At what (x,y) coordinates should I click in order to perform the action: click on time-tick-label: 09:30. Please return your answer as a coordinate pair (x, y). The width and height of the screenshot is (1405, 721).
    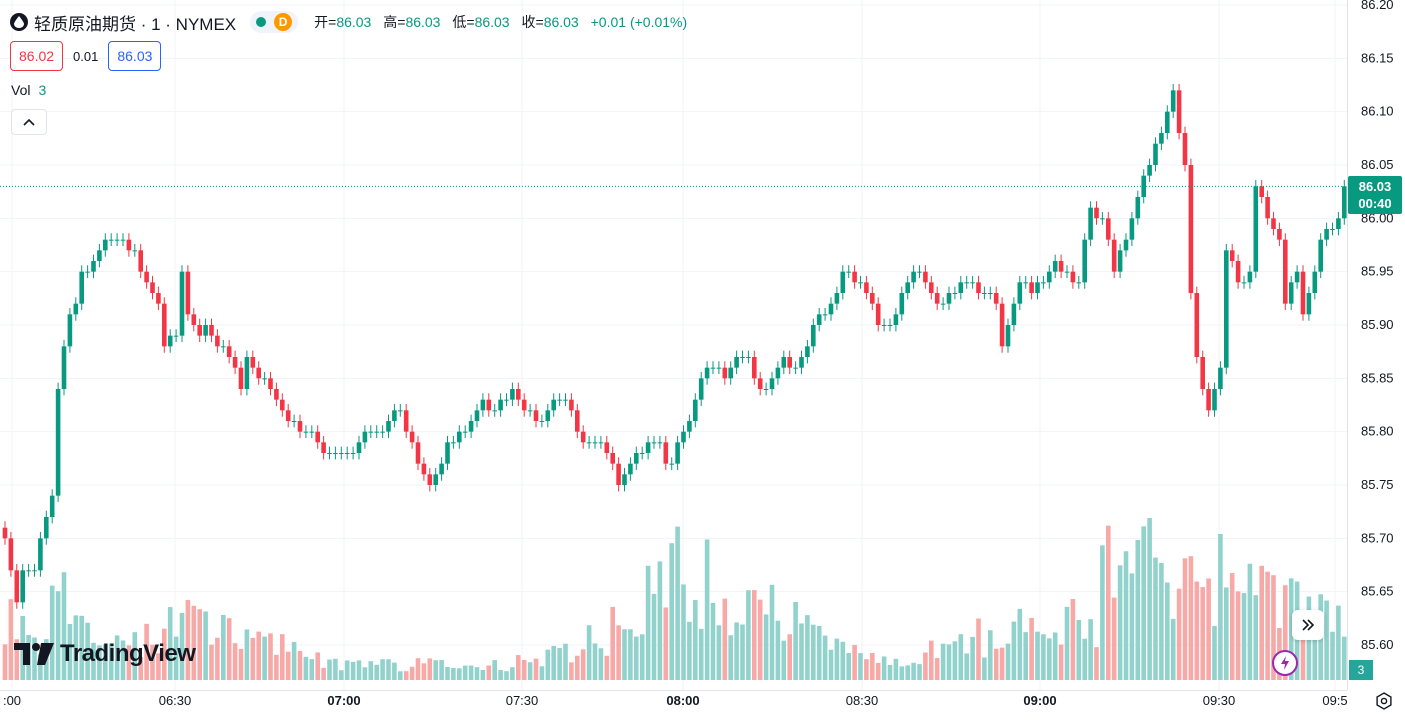
    Looking at the image, I should click on (1219, 700).